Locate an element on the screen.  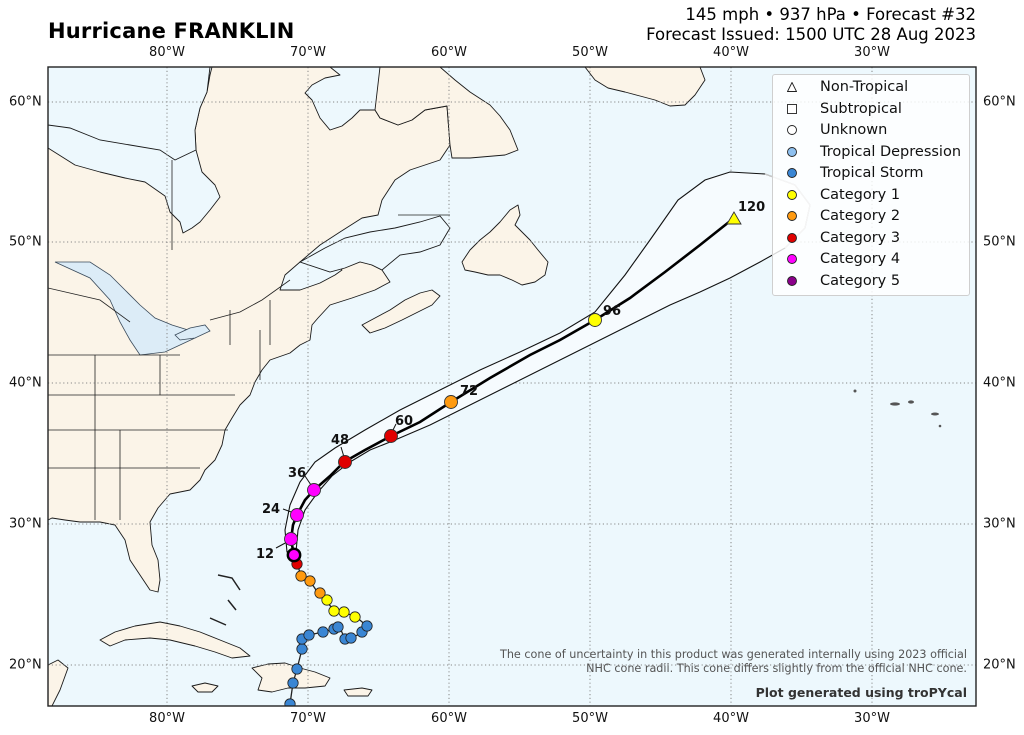
hudson-bay is located at coordinates (129, 114).